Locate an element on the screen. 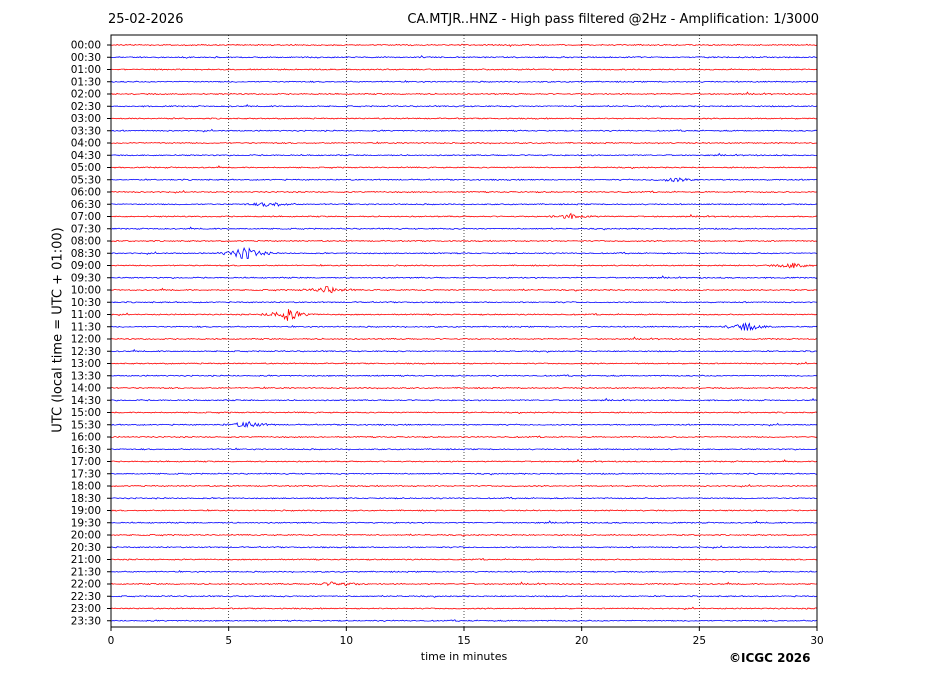  x-tick-label: 15 is located at coordinates (463, 641).